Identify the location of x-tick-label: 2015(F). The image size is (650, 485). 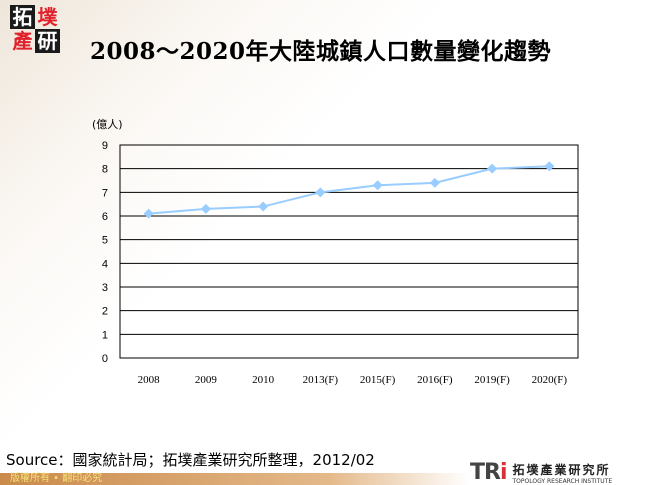
(378, 380).